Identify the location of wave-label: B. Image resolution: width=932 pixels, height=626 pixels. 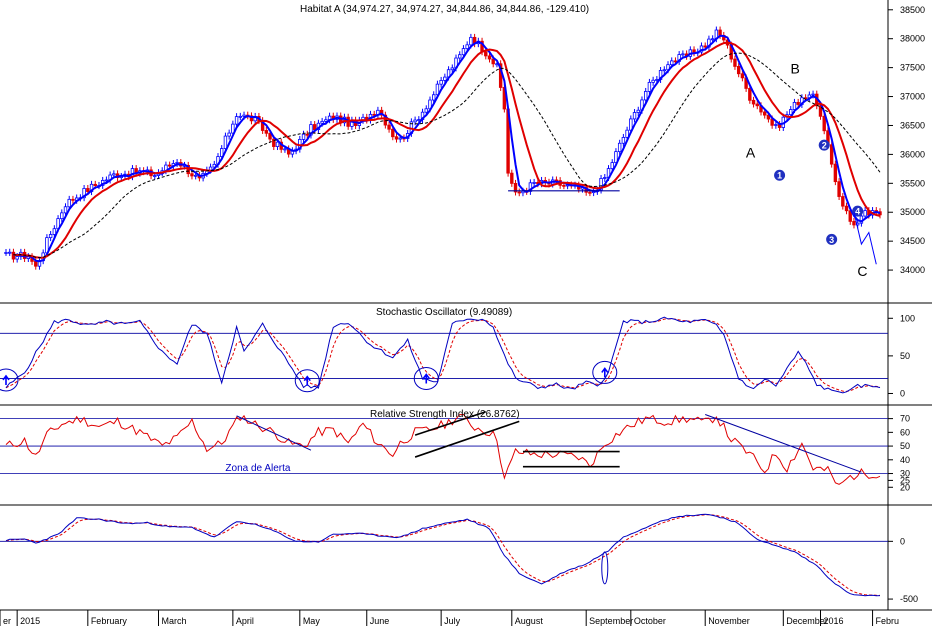
(794, 68).